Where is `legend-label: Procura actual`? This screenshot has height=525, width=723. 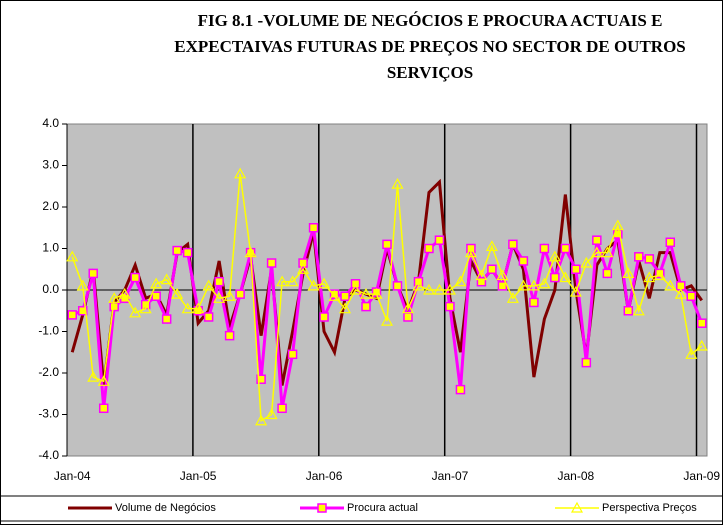
legend-label: Procura actual is located at coordinates (382, 508).